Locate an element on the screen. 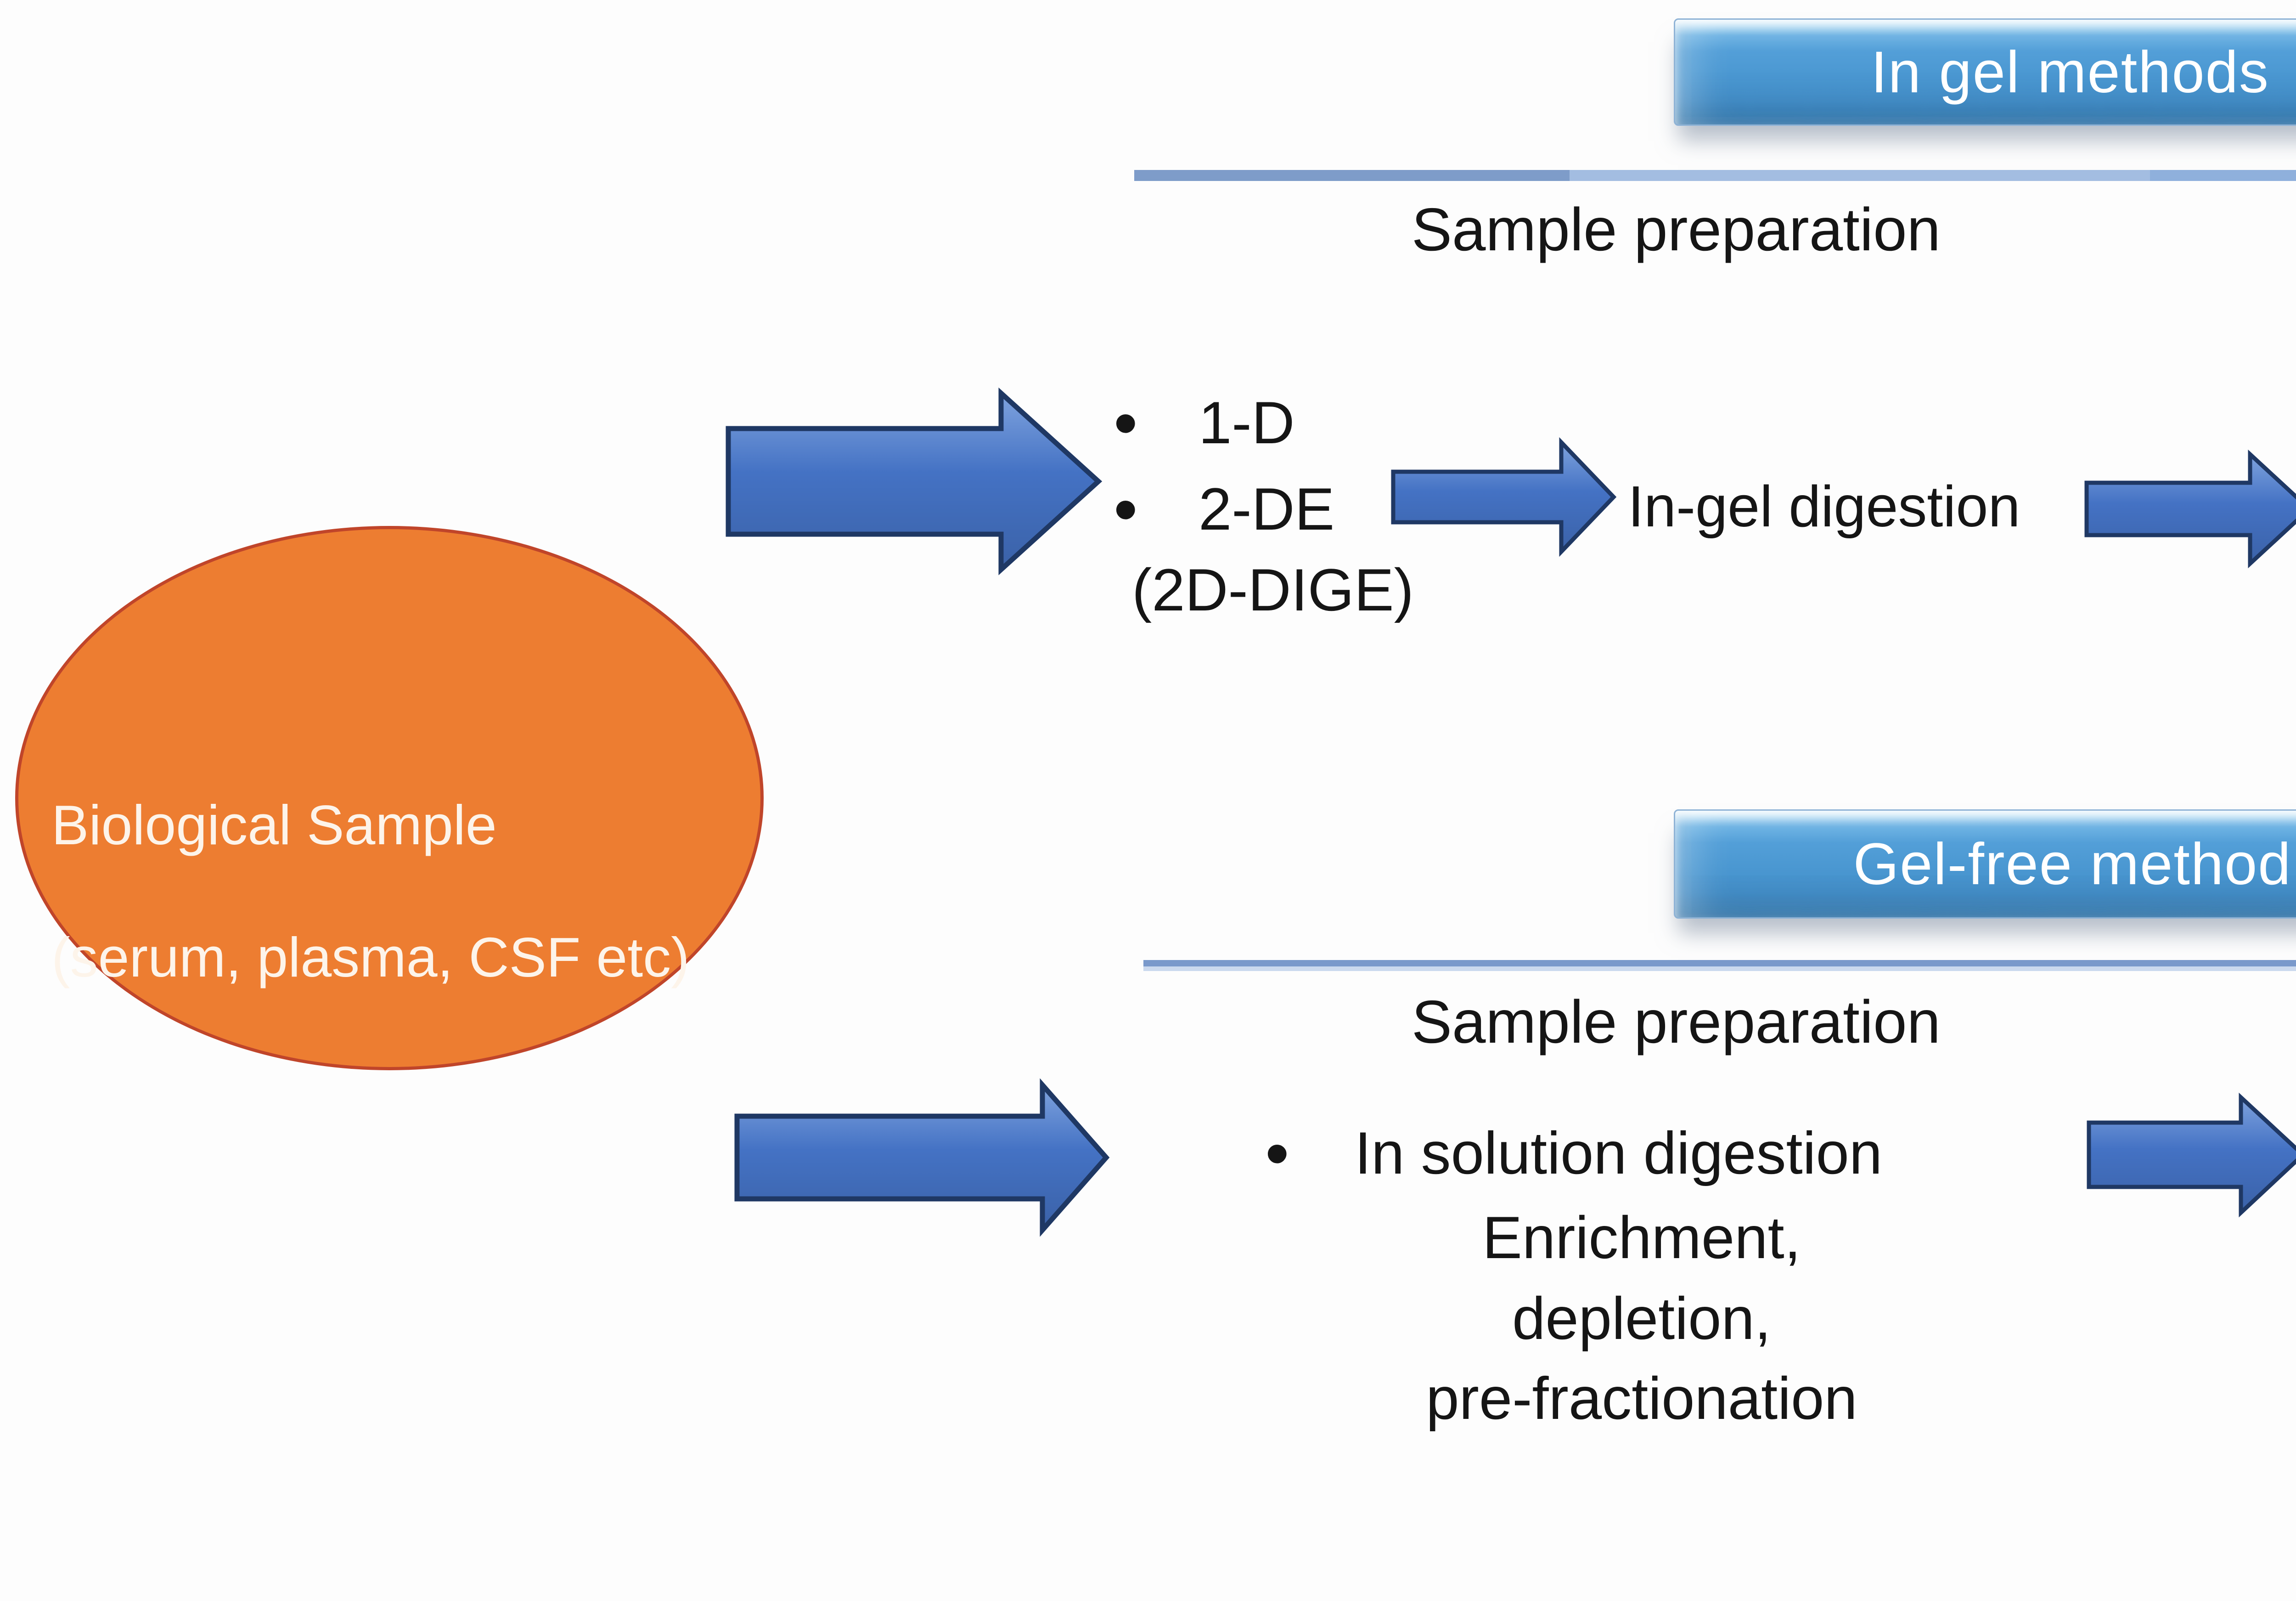  in-gel-sample-prep-header: Sample preparation is located at coordinates (1676, 229).